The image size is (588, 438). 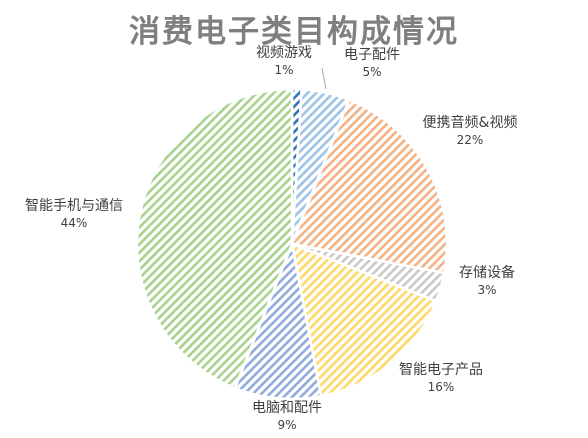 I want to click on data-label-name: 电子配件, so click(x=372, y=55).